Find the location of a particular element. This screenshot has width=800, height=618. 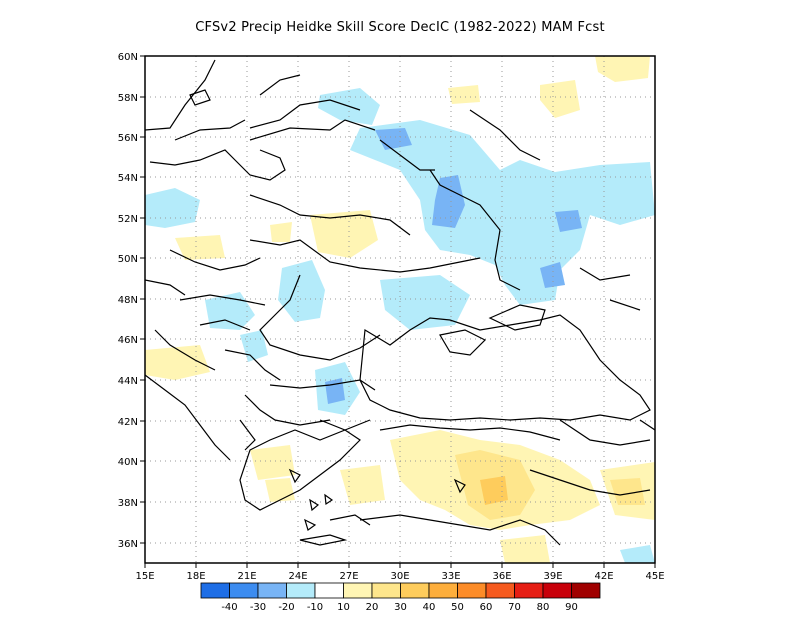

crimea is located at coordinates (463, 342).